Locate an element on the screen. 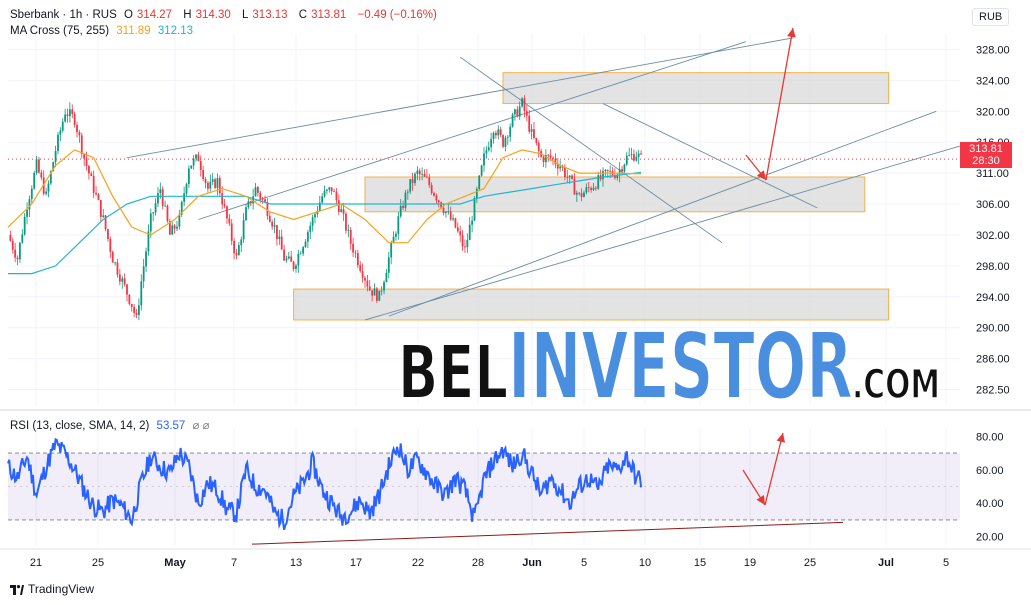  time-tick-label: 13 is located at coordinates (296, 563).